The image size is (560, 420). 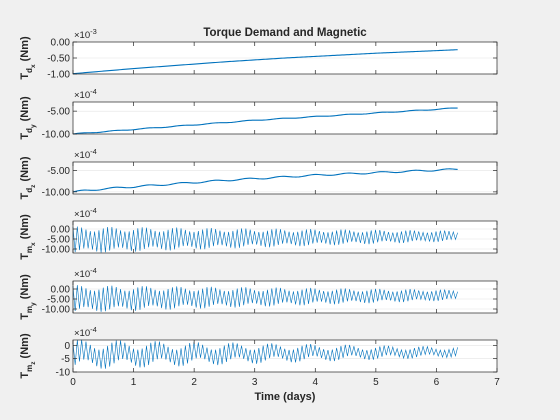 What do you see at coordinates (316, 382) in the screenshot?
I see `x-tick-label: 4` at bounding box center [316, 382].